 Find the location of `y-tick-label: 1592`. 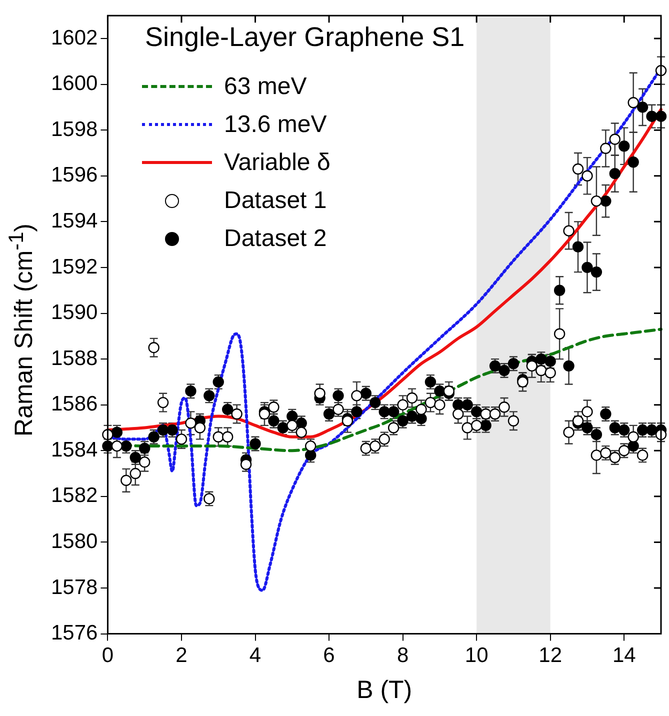

y-tick-label: 1592 is located at coordinates (74, 266).